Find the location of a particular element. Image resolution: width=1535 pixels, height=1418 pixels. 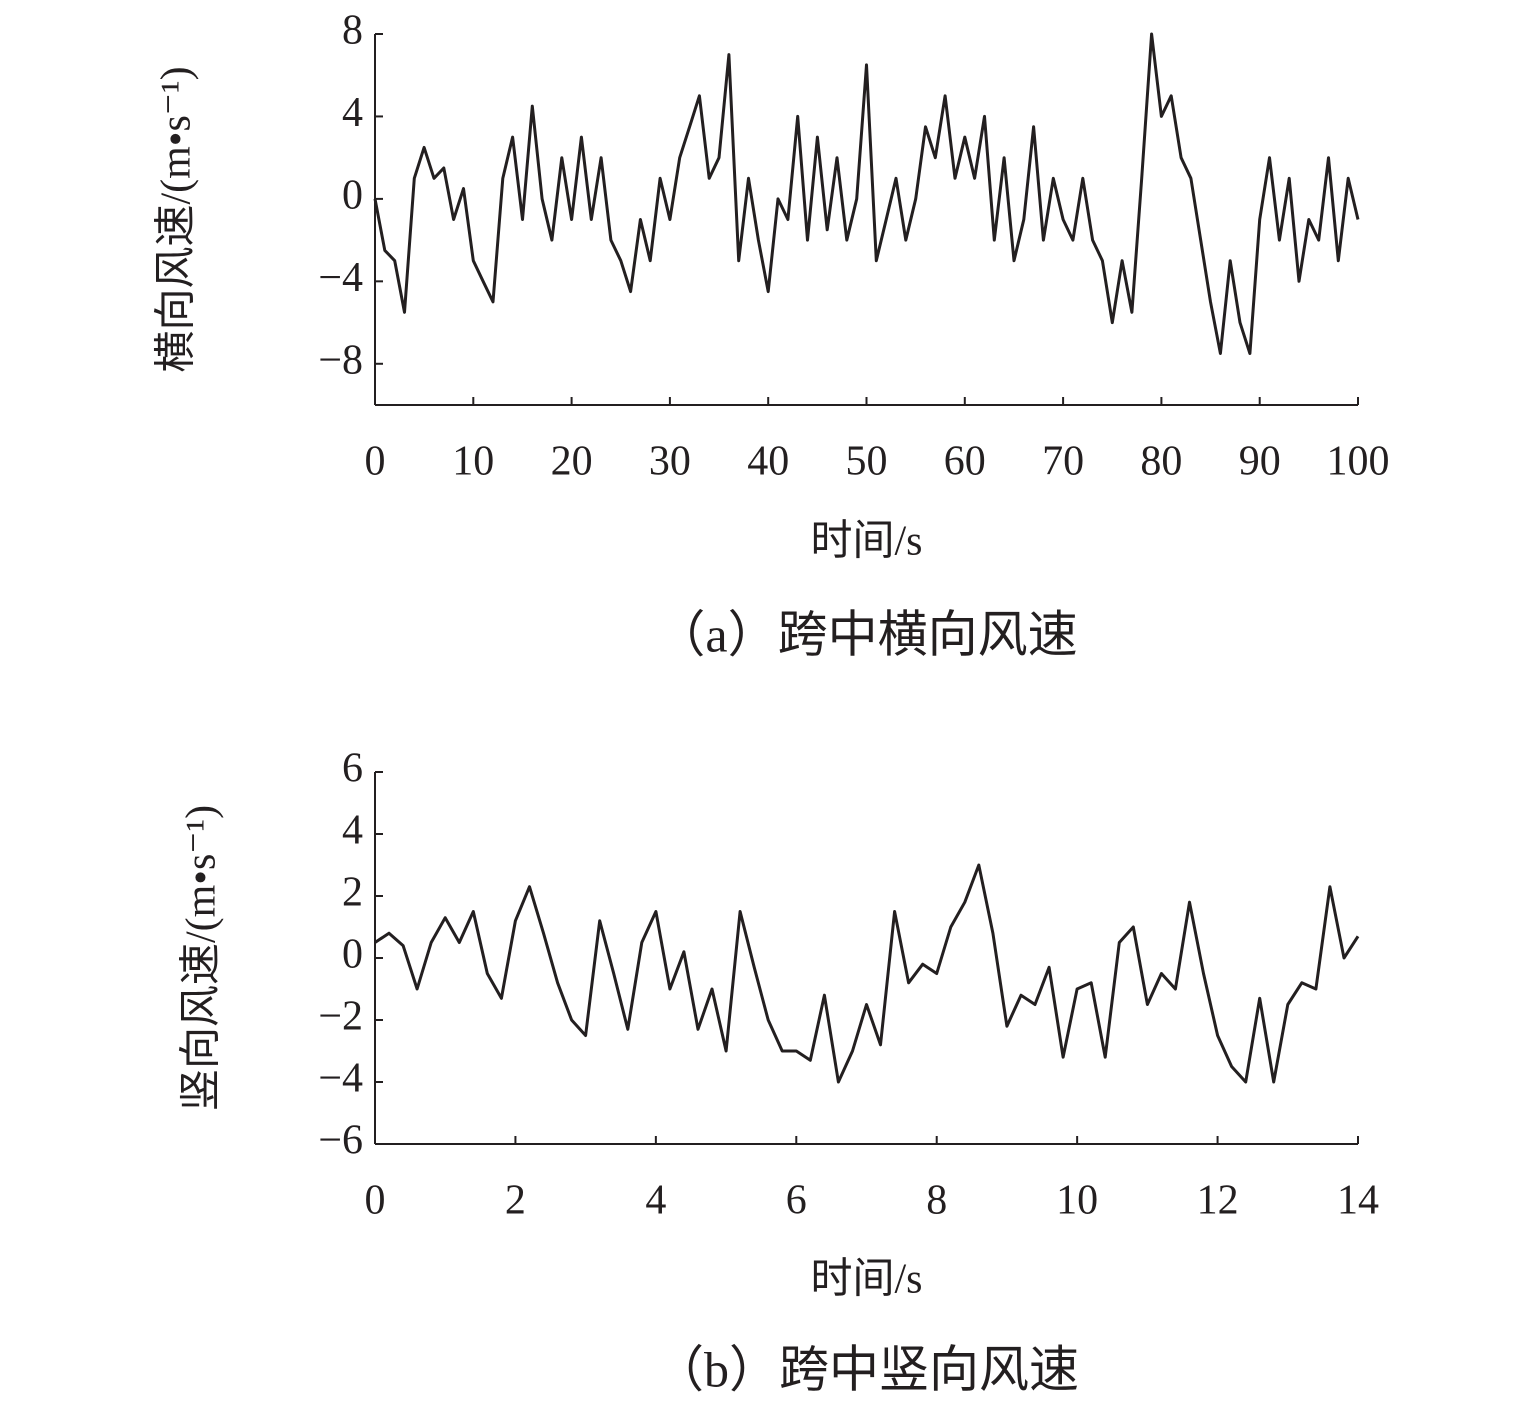

y-tick-label: −8 is located at coordinates (340, 360).